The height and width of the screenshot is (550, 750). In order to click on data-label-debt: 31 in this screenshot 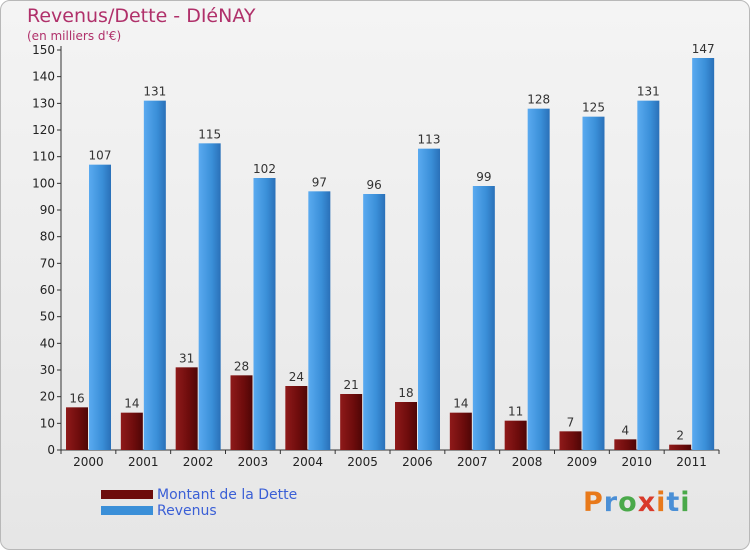, I will do `click(186, 358)`.